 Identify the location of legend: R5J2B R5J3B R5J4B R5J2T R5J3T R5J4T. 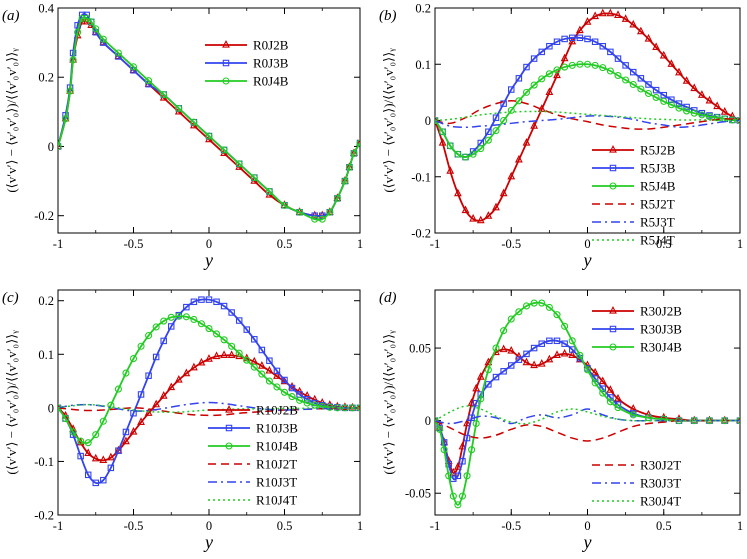
(634, 195).